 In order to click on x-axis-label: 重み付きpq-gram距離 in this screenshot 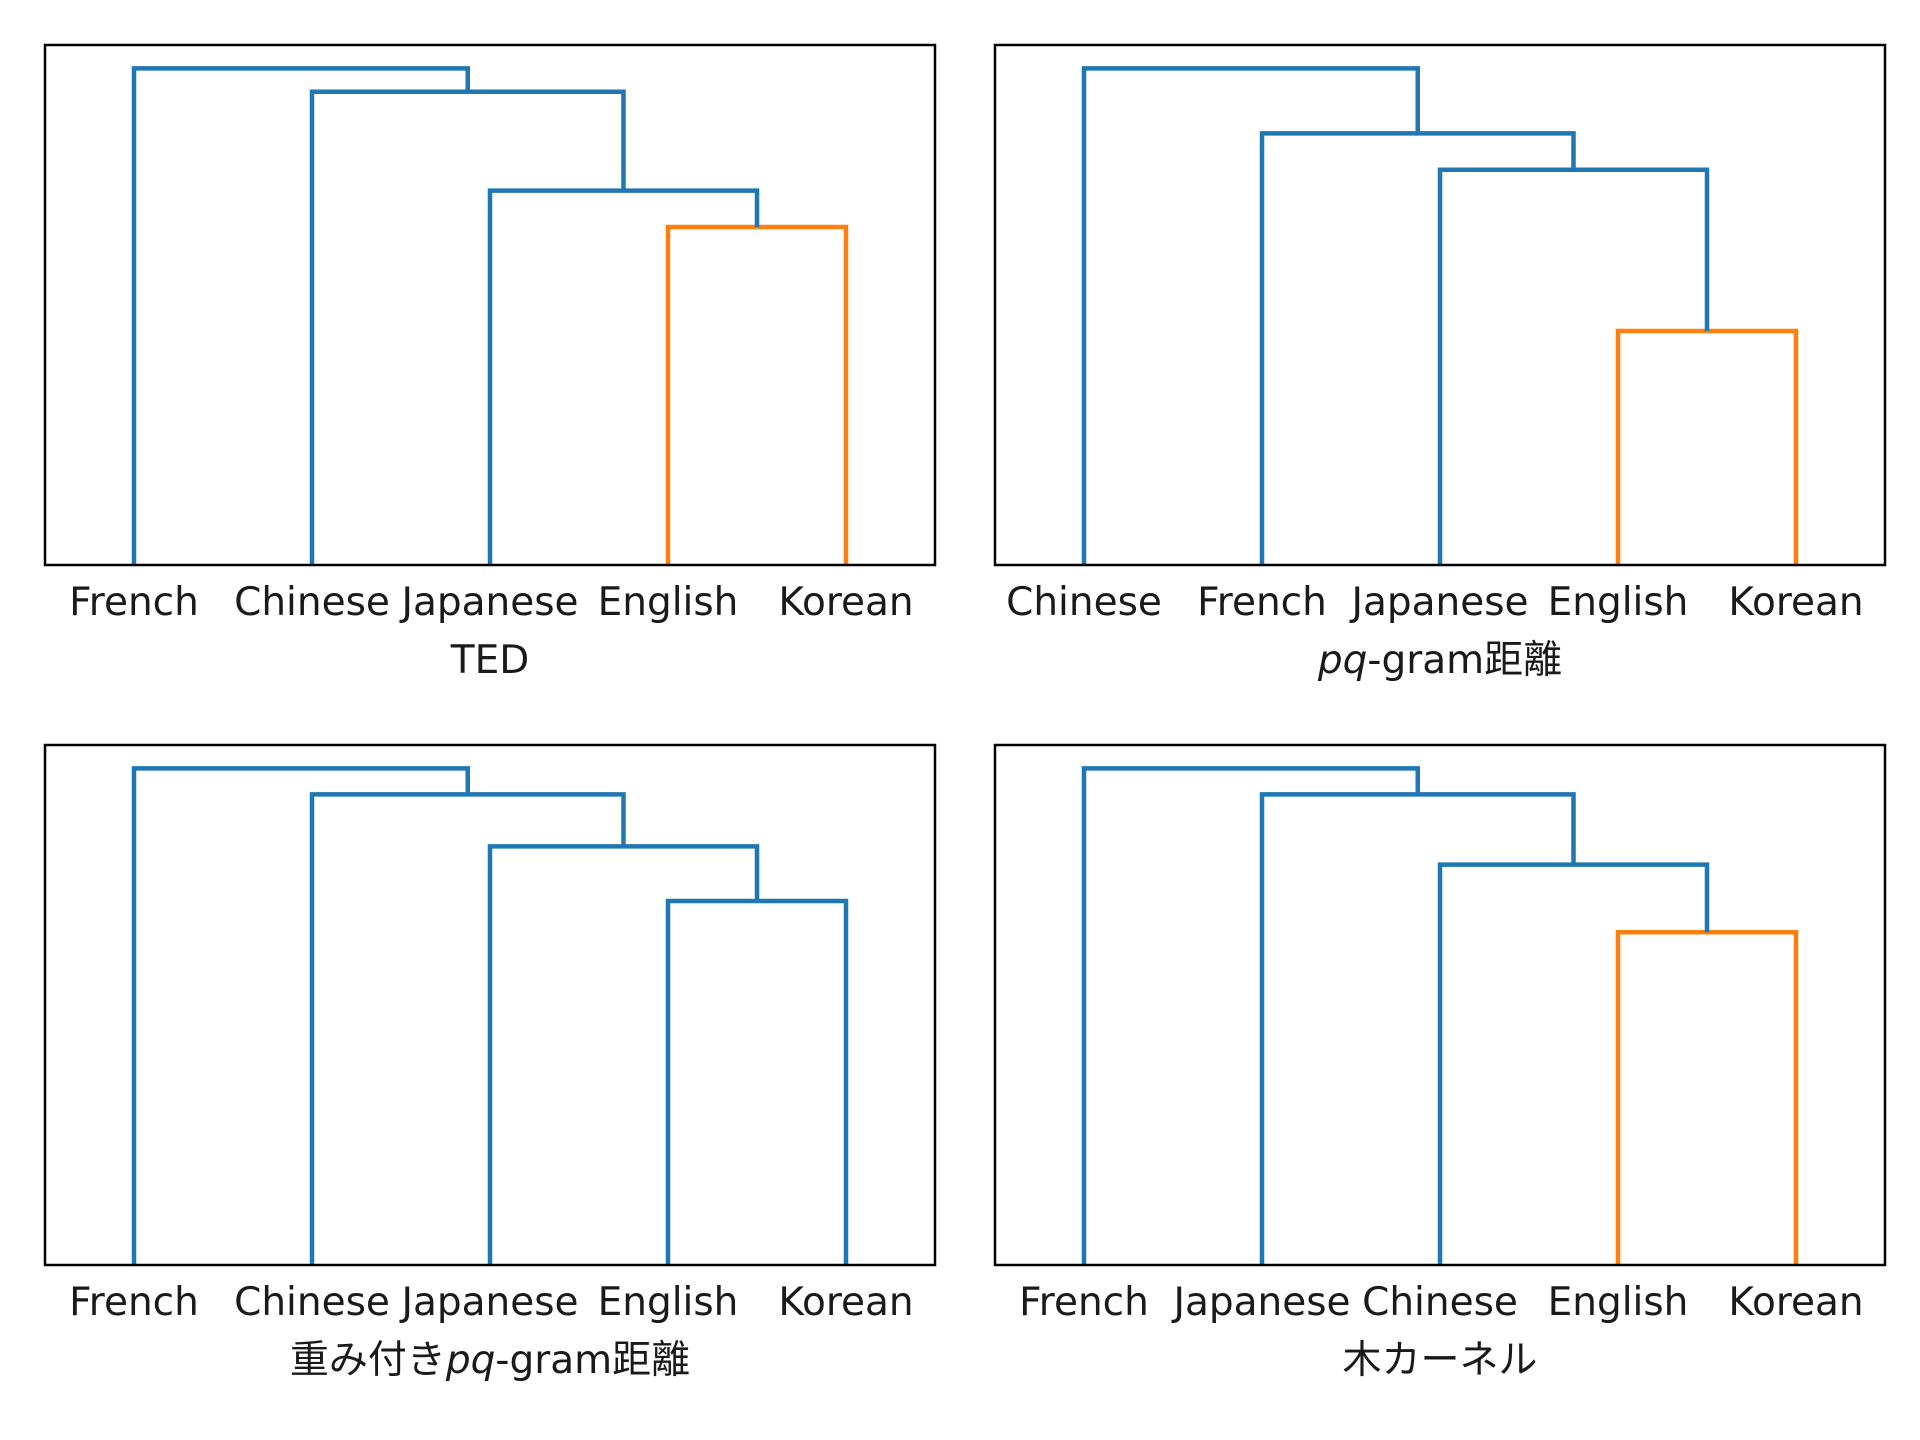, I will do `click(490, 1360)`.